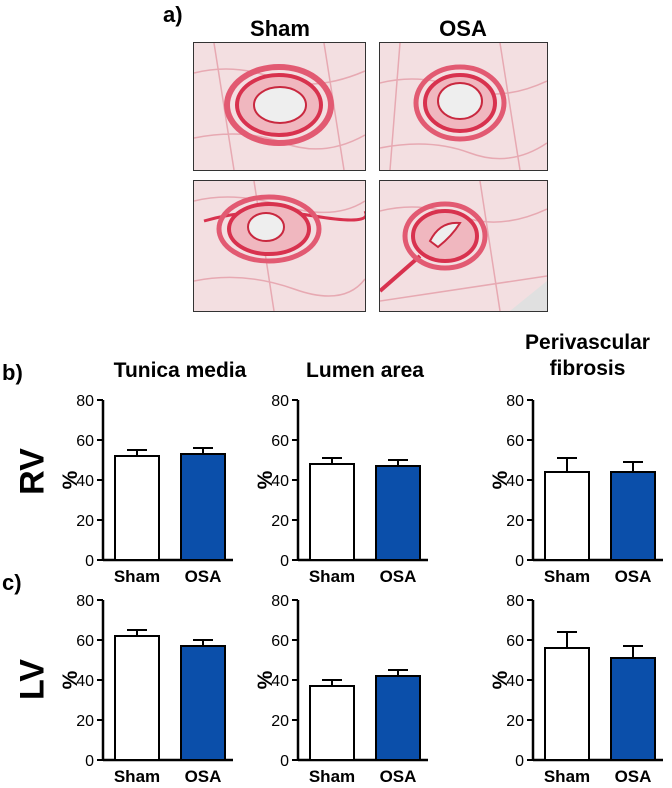  I want to click on micrograph-sham-bottom, so click(279, 246).